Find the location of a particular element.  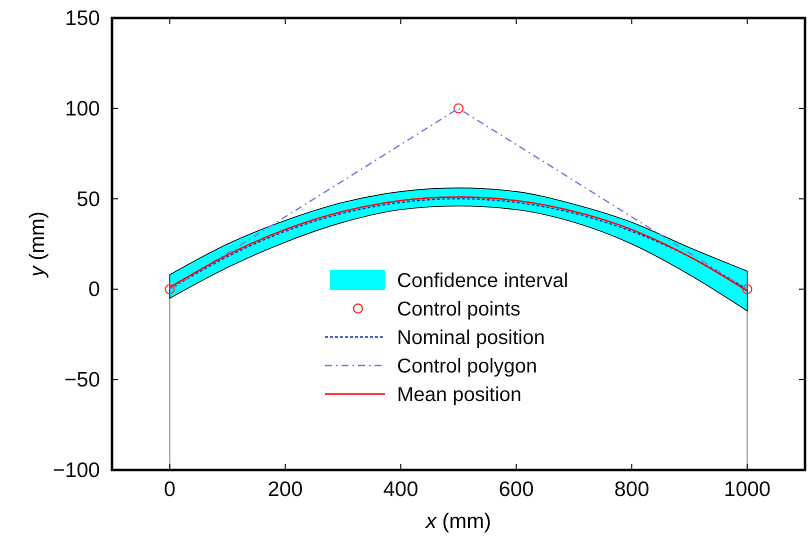

y-tick-label: −100 is located at coordinates (76, 470).